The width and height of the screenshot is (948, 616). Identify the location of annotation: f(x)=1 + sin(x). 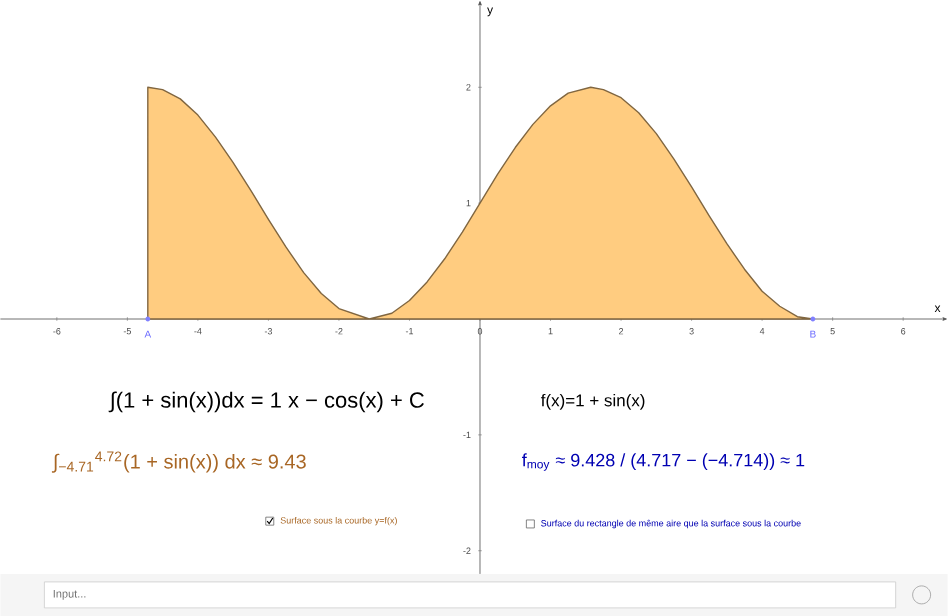
(592, 401).